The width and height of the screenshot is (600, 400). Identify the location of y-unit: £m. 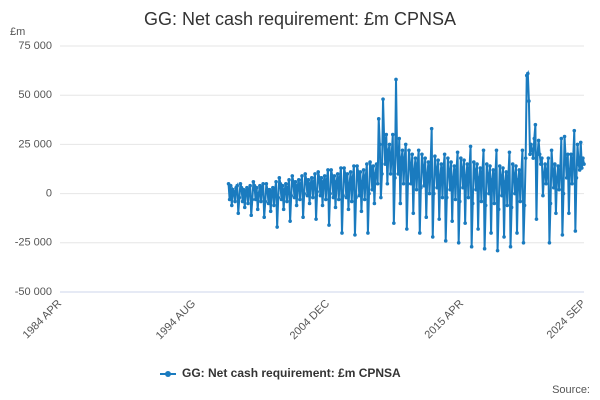
(17, 32).